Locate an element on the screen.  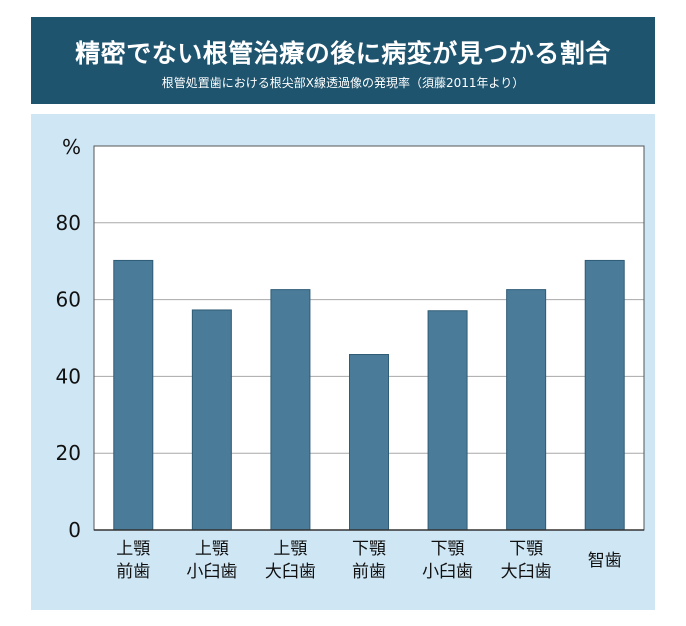
y-tick-label: 60 is located at coordinates (68, 300).